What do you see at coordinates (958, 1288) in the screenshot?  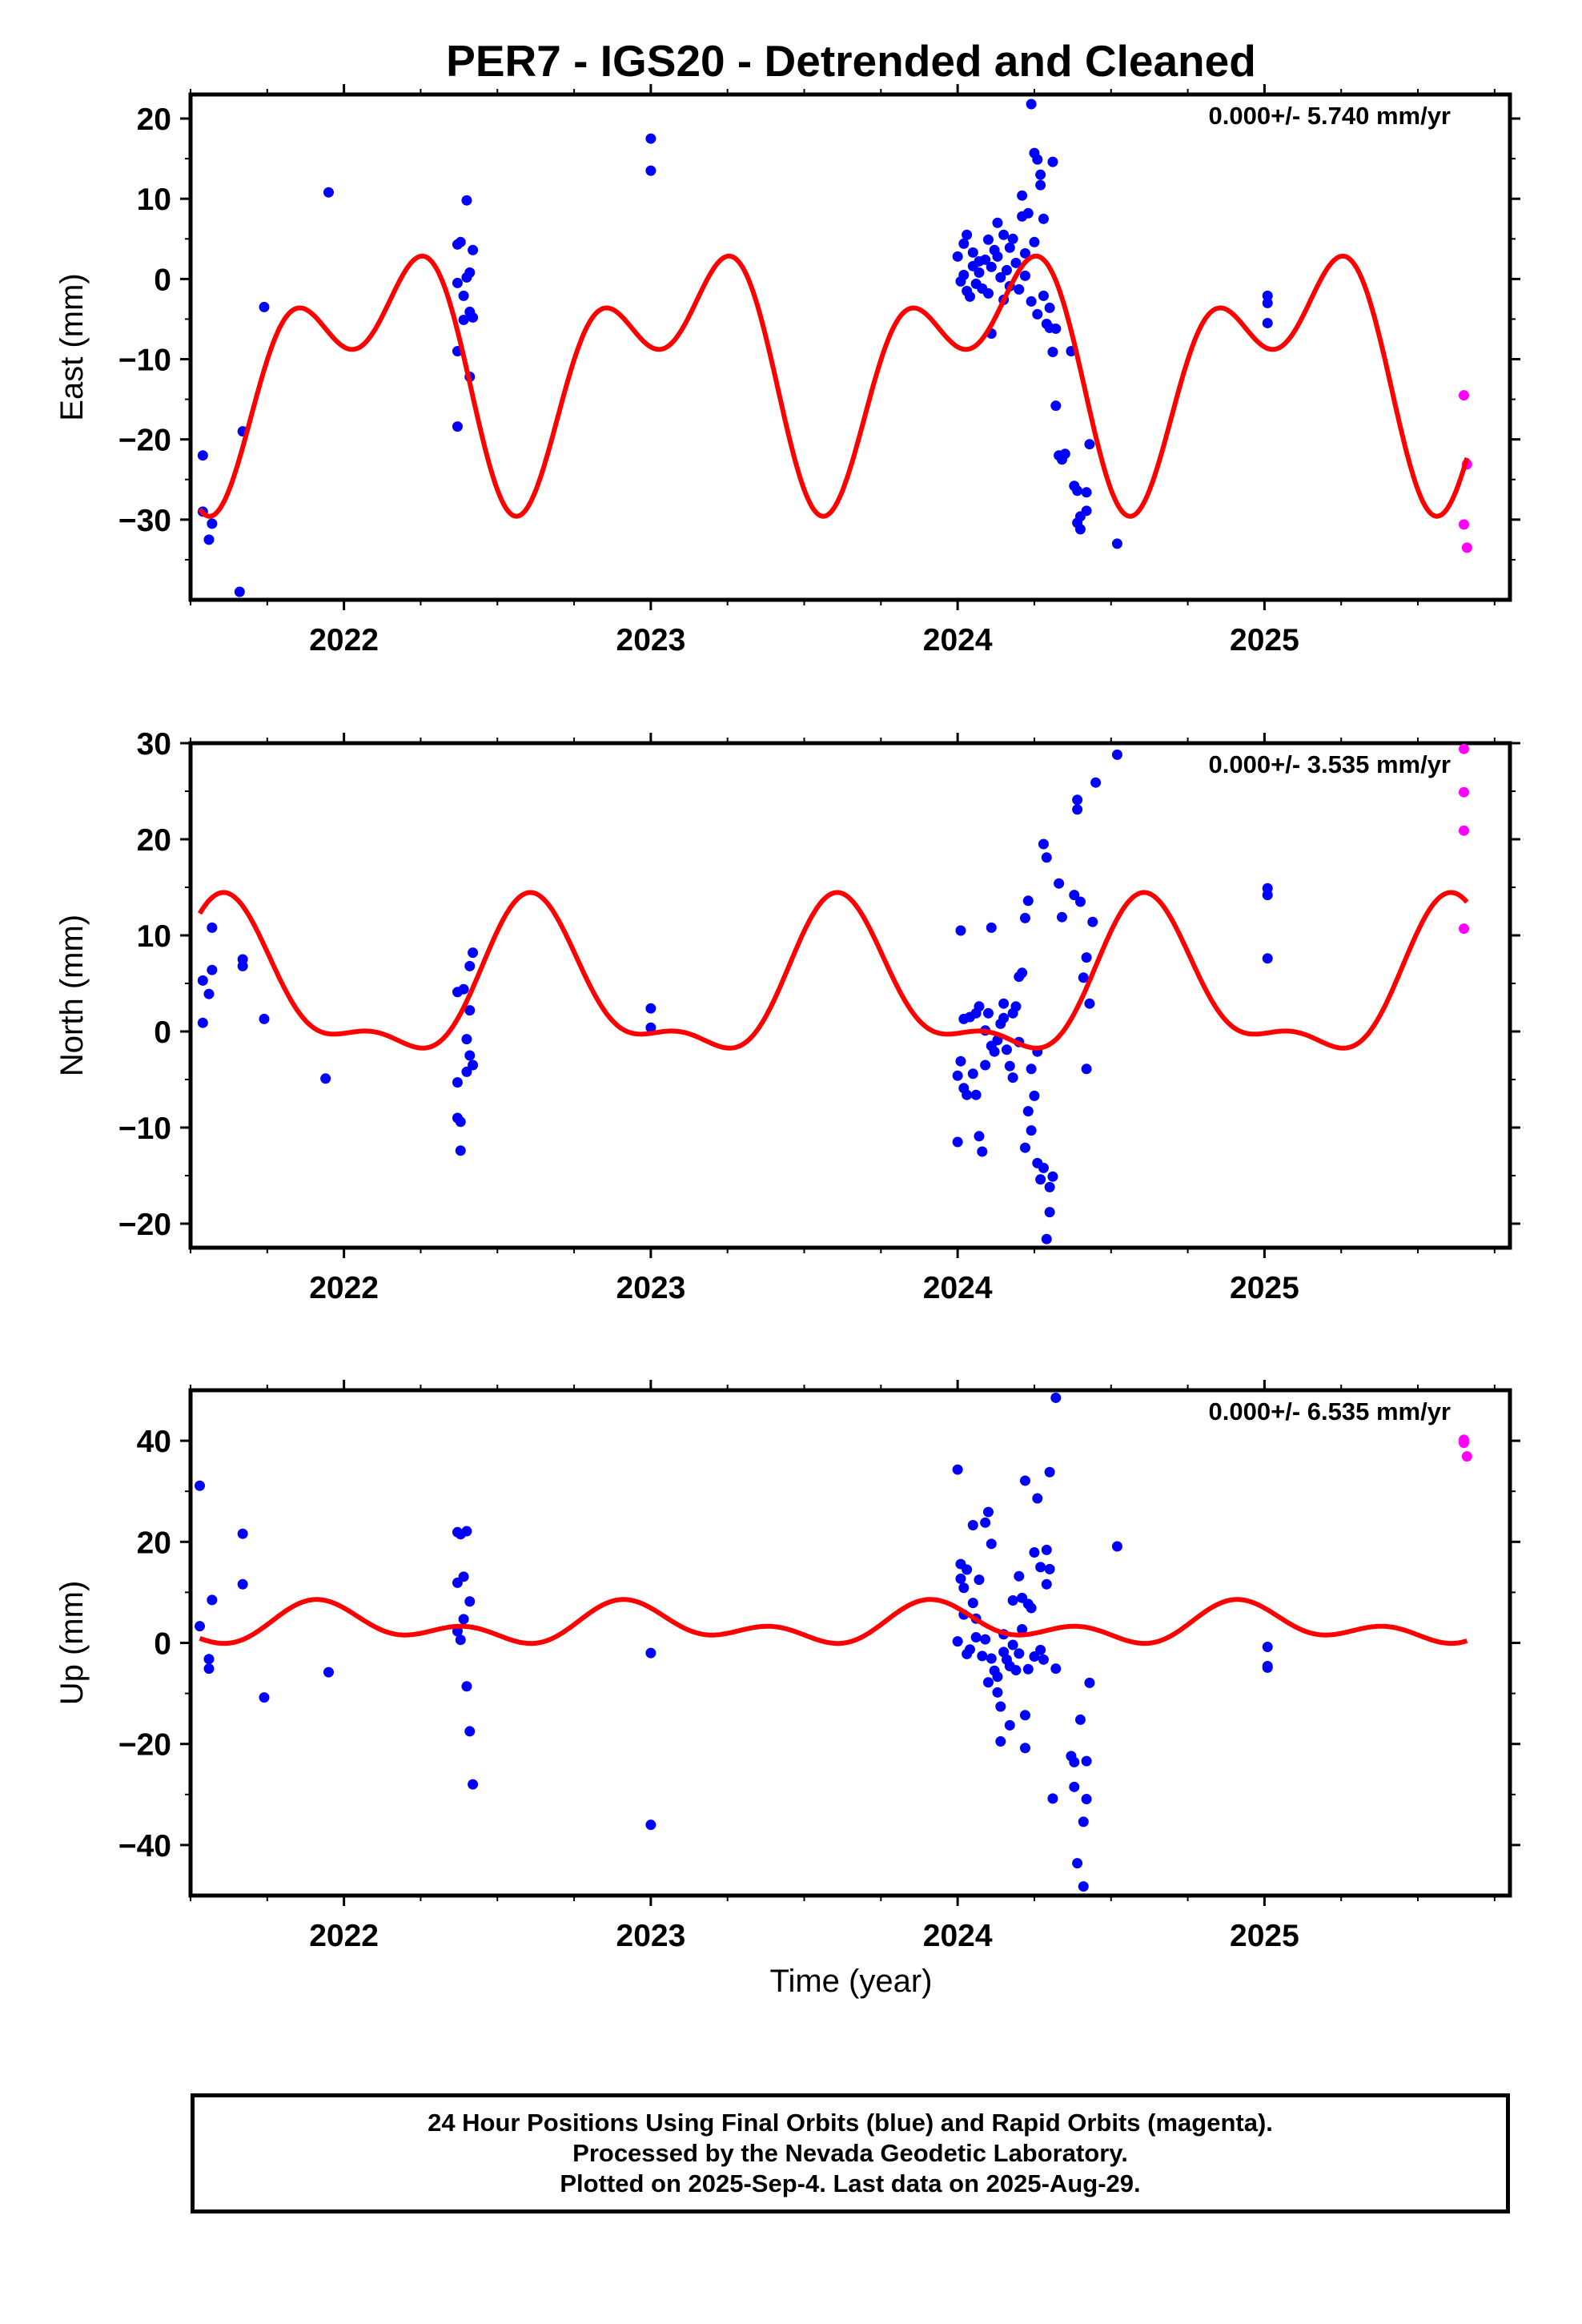 I see `north-x-tick-label: 2024` at bounding box center [958, 1288].